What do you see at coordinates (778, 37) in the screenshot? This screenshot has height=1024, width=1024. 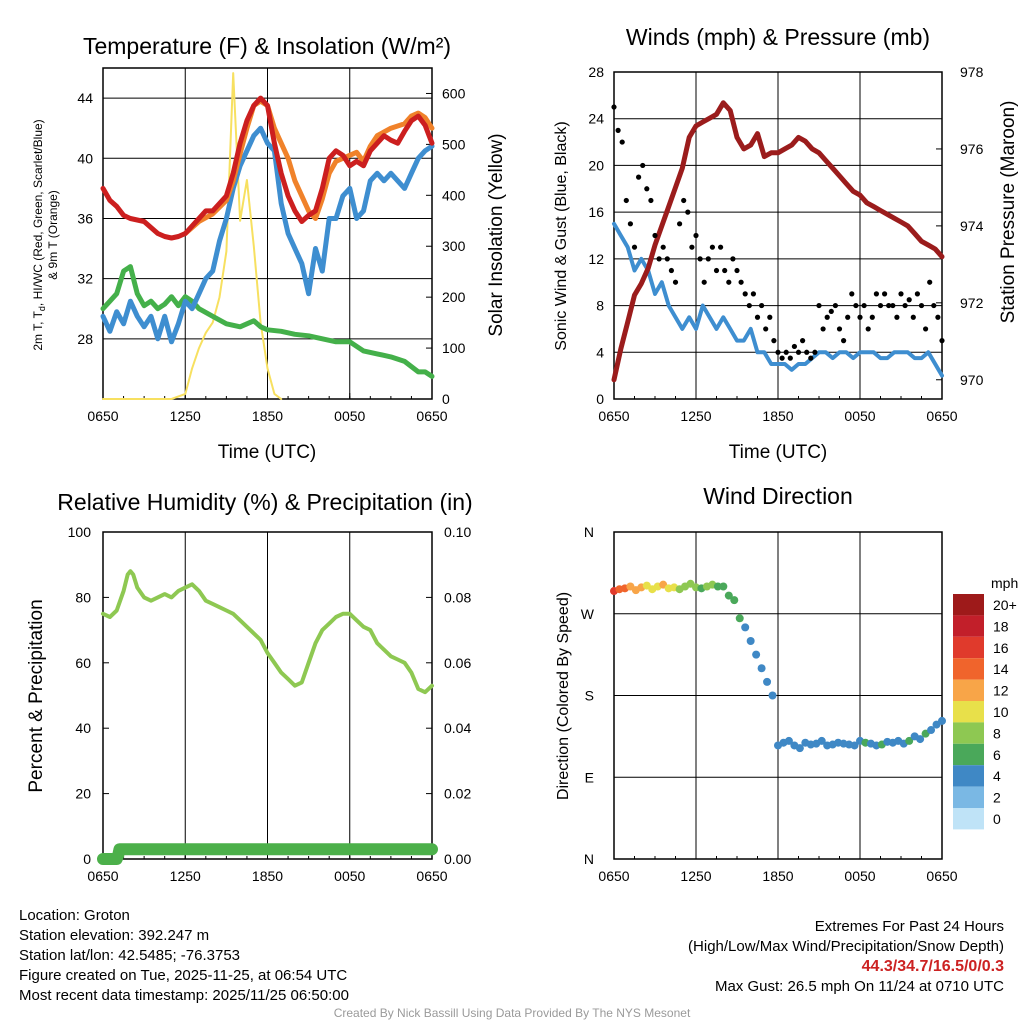 I see `chart-title: Winds (mph) & Pressure (mb)` at bounding box center [778, 37].